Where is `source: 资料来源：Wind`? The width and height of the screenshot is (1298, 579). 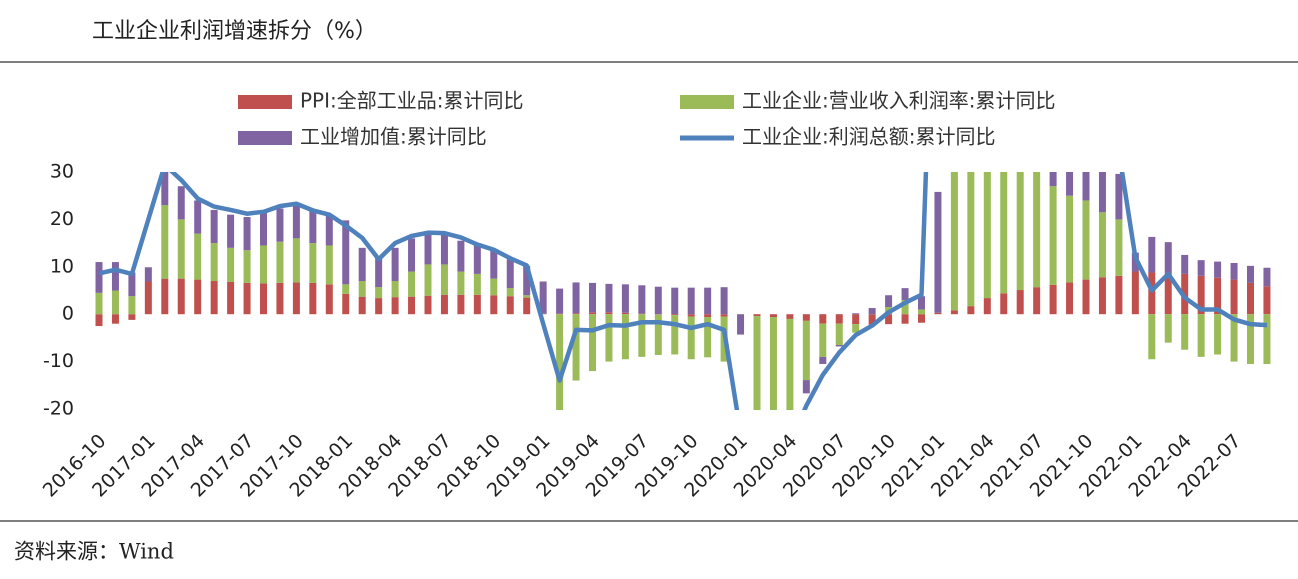 source: 资料来源：Wind is located at coordinates (94, 552).